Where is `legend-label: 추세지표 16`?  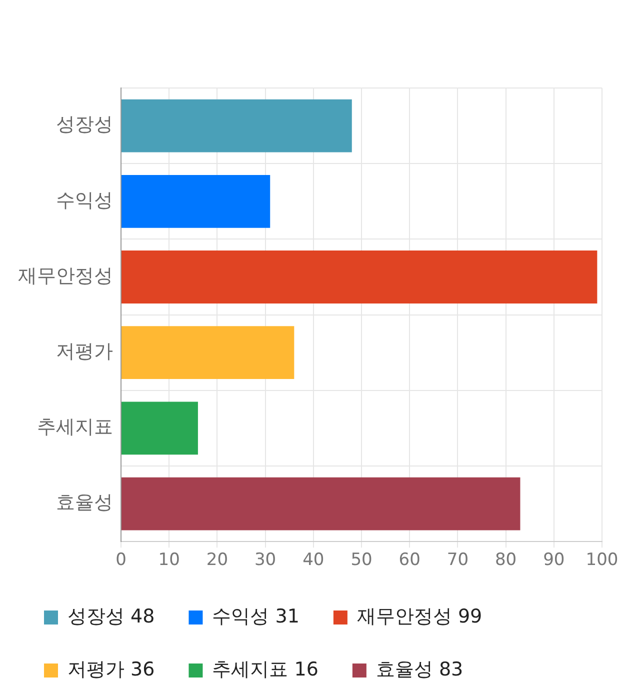
legend-label: 추세지표 16 is located at coordinates (265, 669).